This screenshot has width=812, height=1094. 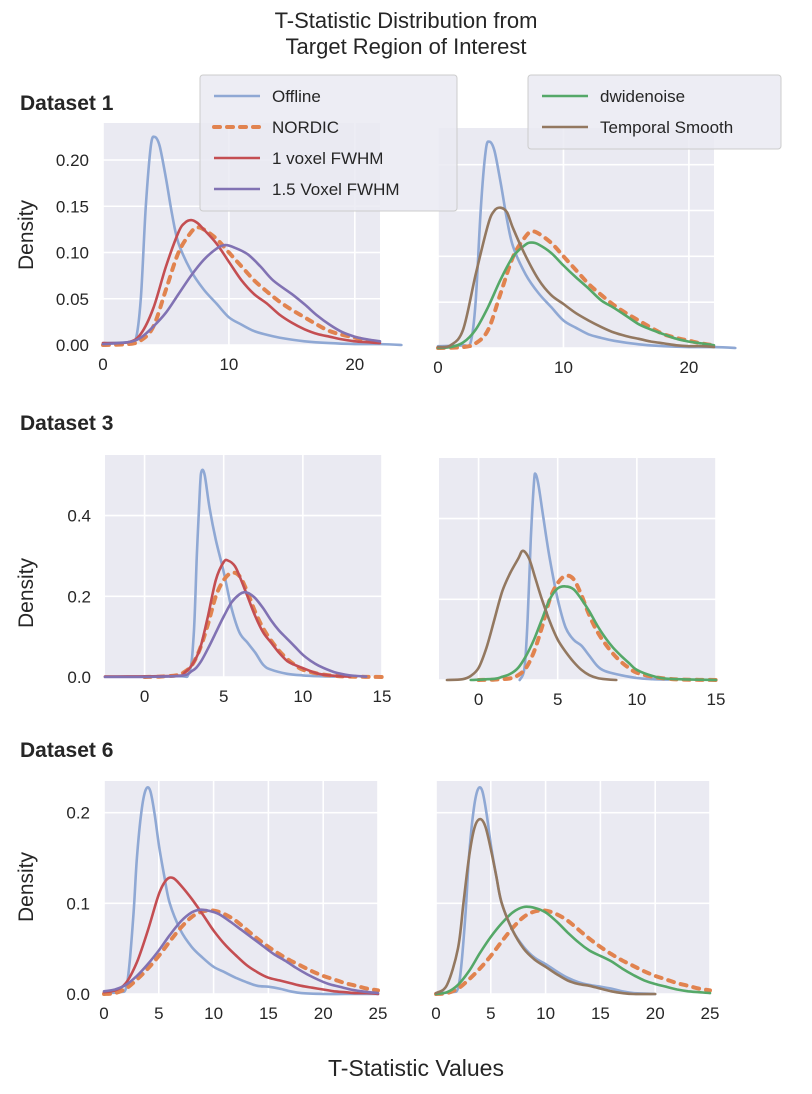 I want to click on dataset-1-label: Dataset 1, so click(x=67, y=103).